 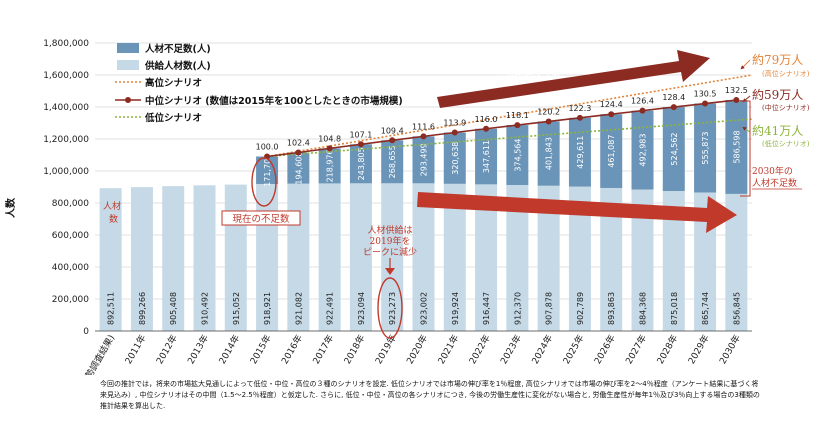 What do you see at coordinates (455, 308) in the screenshot?
I see `supply-value-label: 919,924` at bounding box center [455, 308].